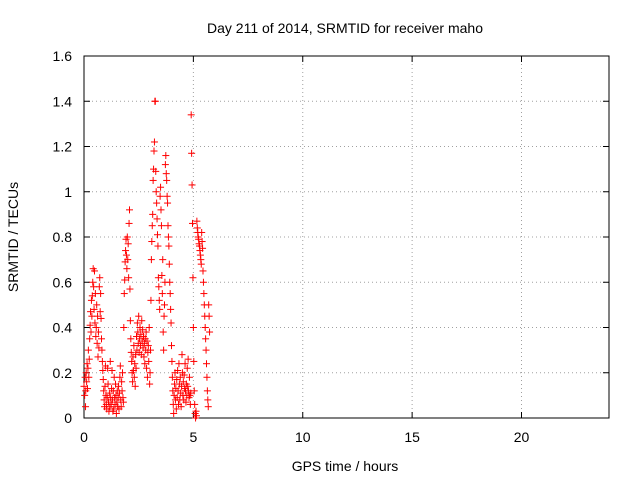 The height and width of the screenshot is (480, 640). Describe the element at coordinates (84, 437) in the screenshot. I see `x-tick-label: 0` at that location.